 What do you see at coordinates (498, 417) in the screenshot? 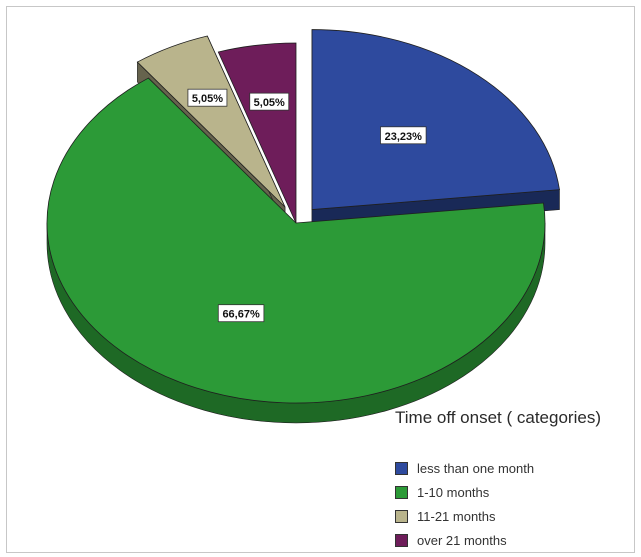
I see `legend-title: Time off onset ( categories)` at bounding box center [498, 417].